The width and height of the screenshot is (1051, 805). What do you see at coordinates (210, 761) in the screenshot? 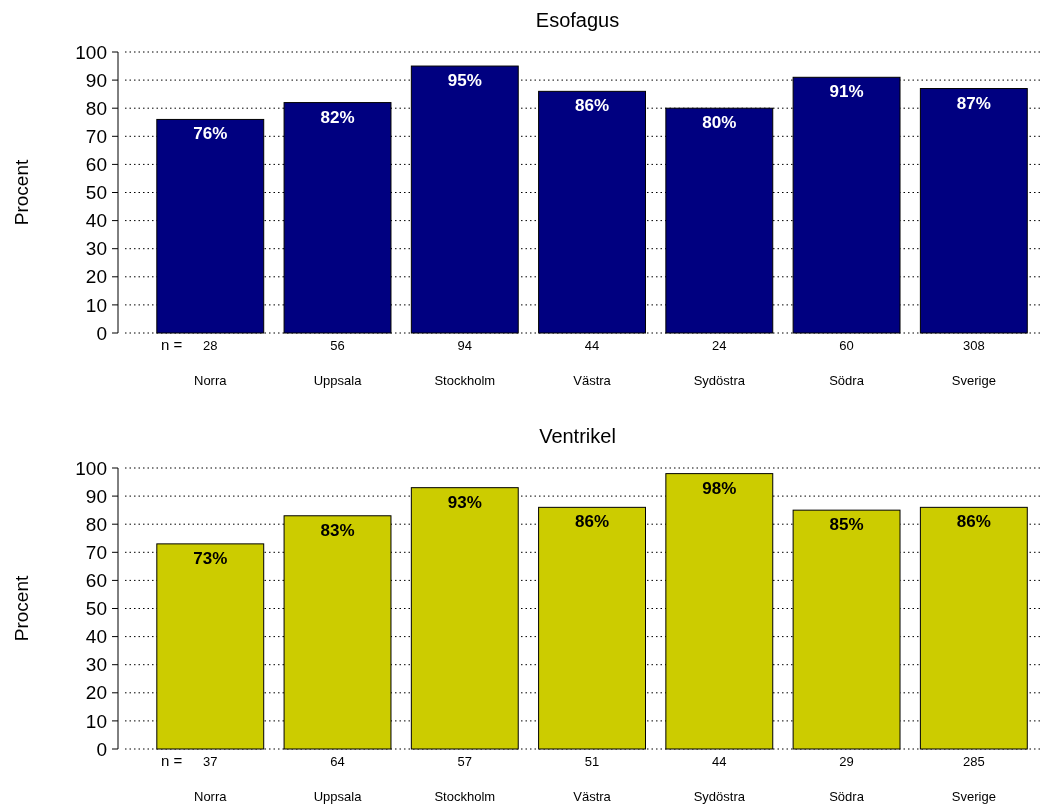
I see `text: 37` at bounding box center [210, 761].